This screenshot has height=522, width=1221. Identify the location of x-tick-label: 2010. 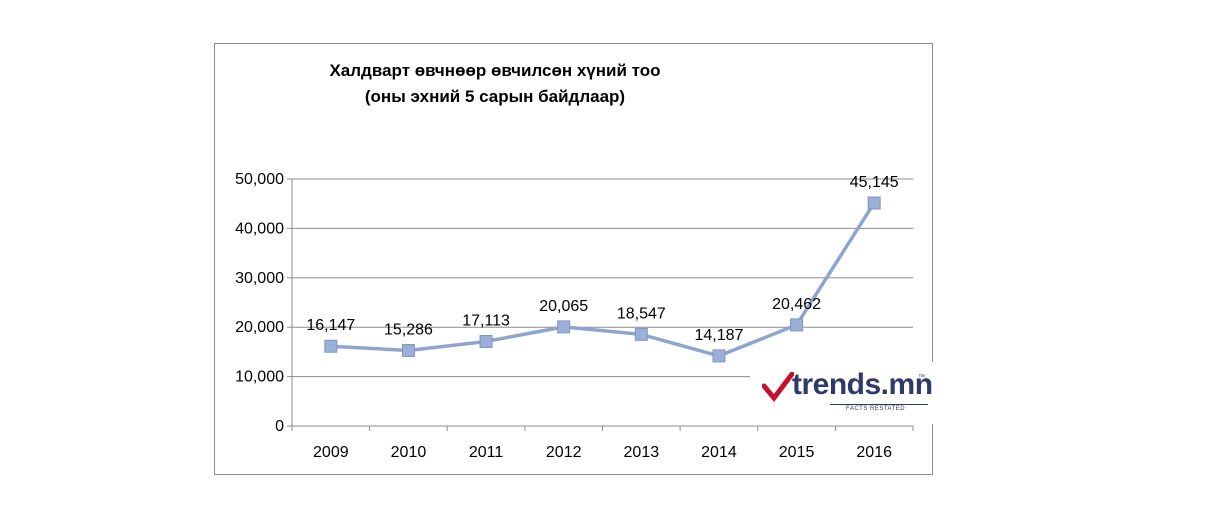
(409, 452).